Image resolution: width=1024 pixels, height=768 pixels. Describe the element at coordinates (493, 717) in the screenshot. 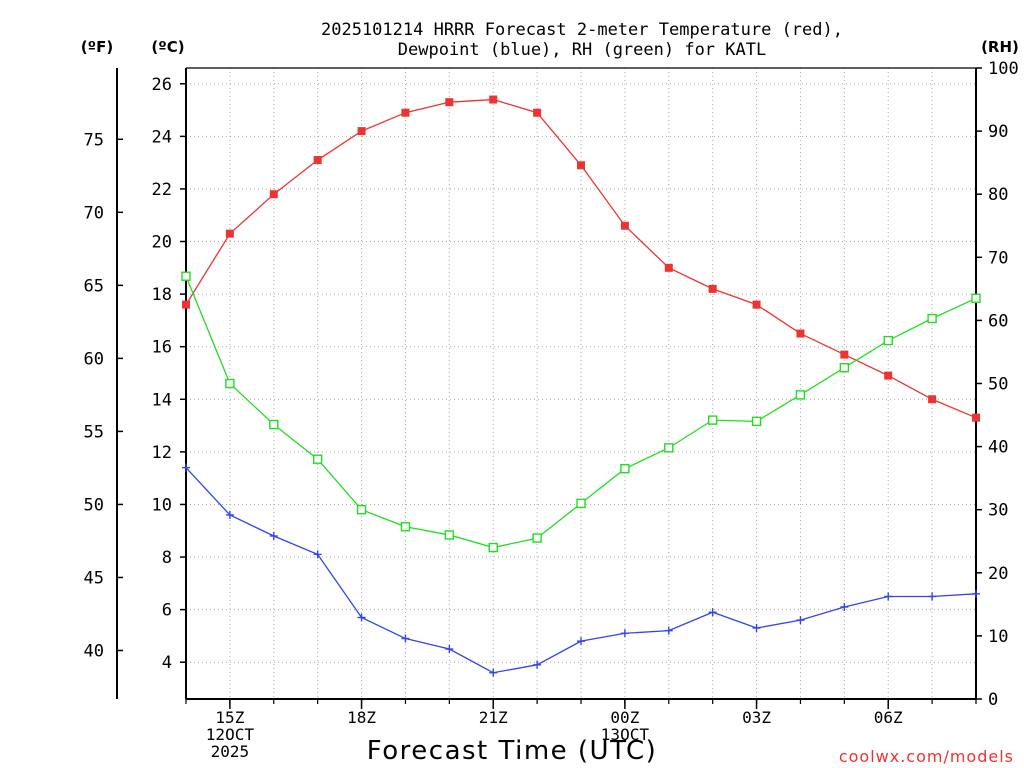

I see `x-tick-label: 21Z` at that location.